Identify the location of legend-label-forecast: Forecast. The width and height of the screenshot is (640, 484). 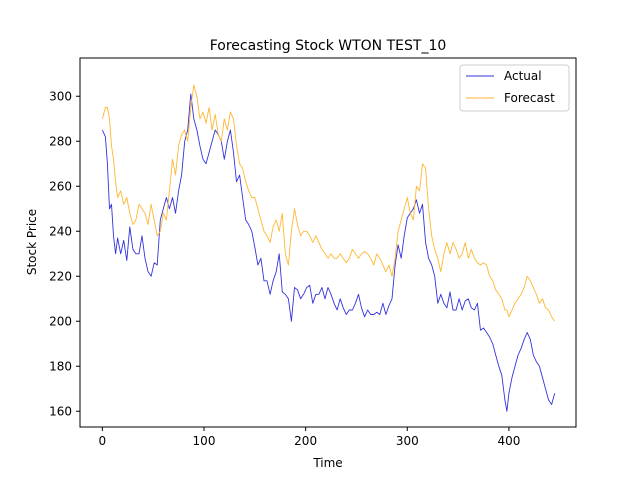
(529, 98).